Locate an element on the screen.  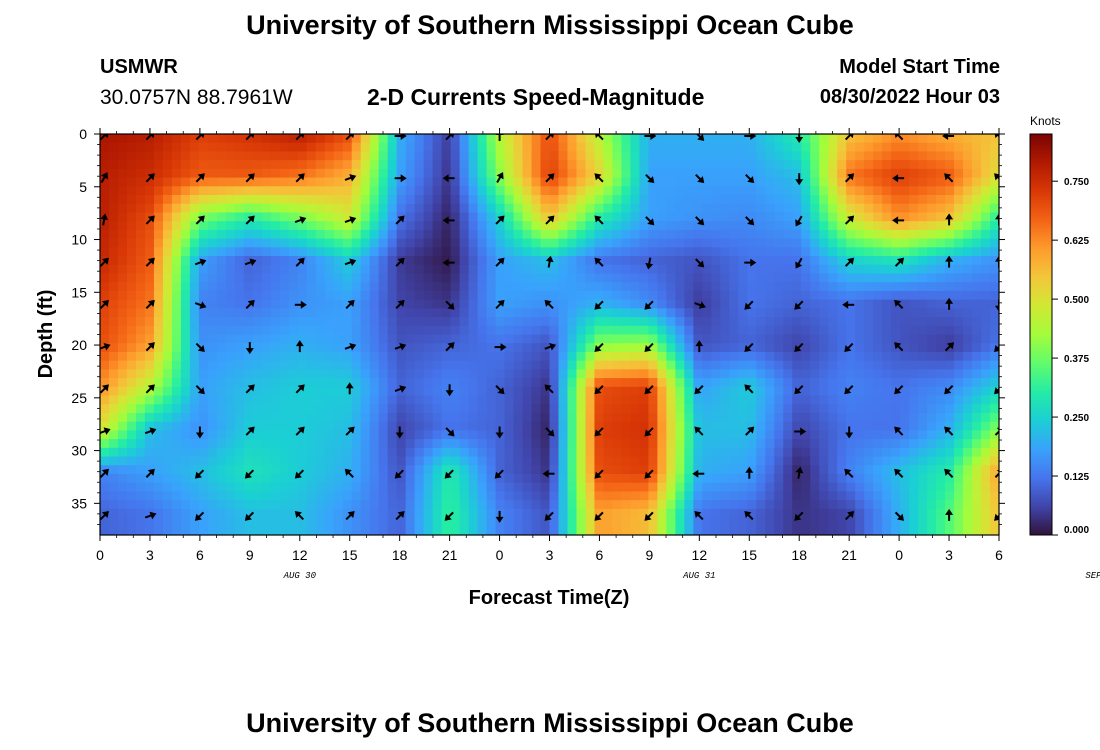
y-tick-label: 10 is located at coordinates (79, 240).